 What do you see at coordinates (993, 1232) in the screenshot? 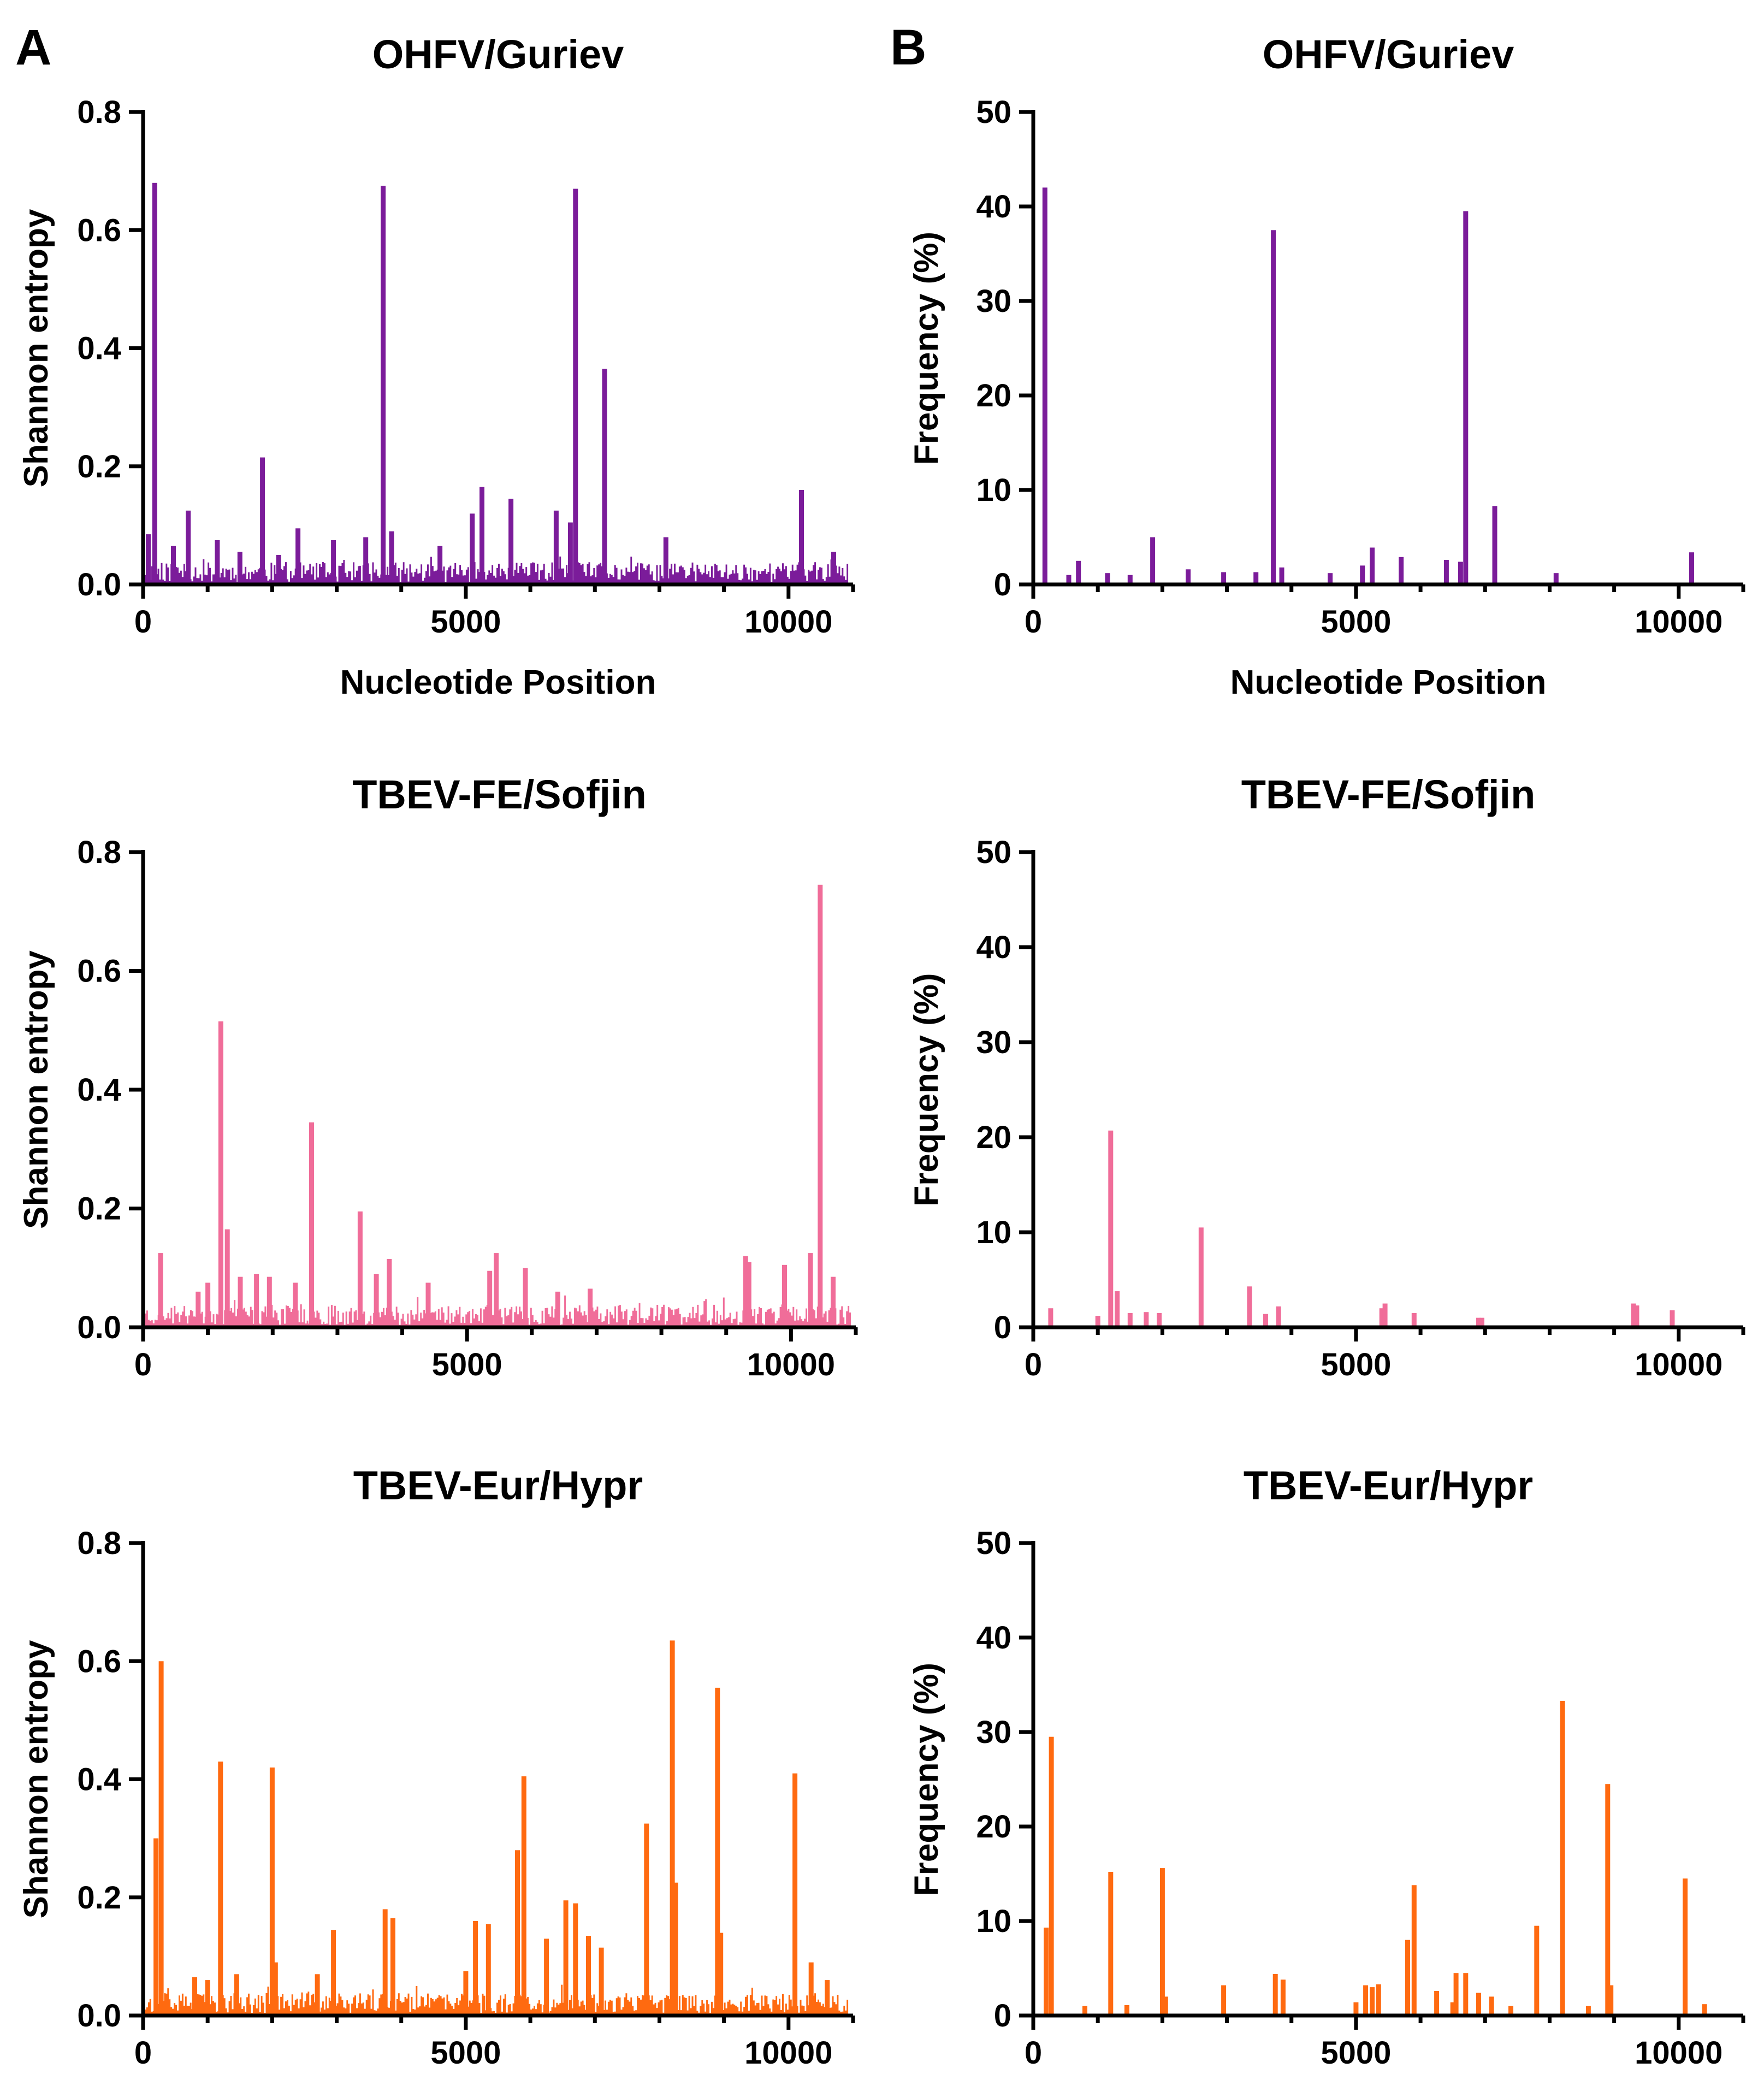
I see `y-tick-label: 10` at bounding box center [993, 1232].